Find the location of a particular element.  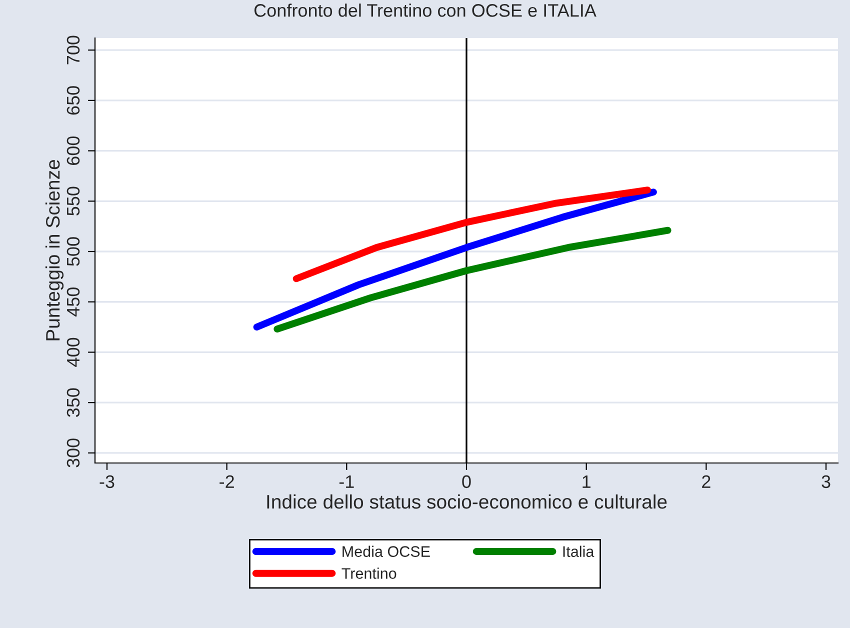

y-tick-label: 600 is located at coordinates (73, 150).